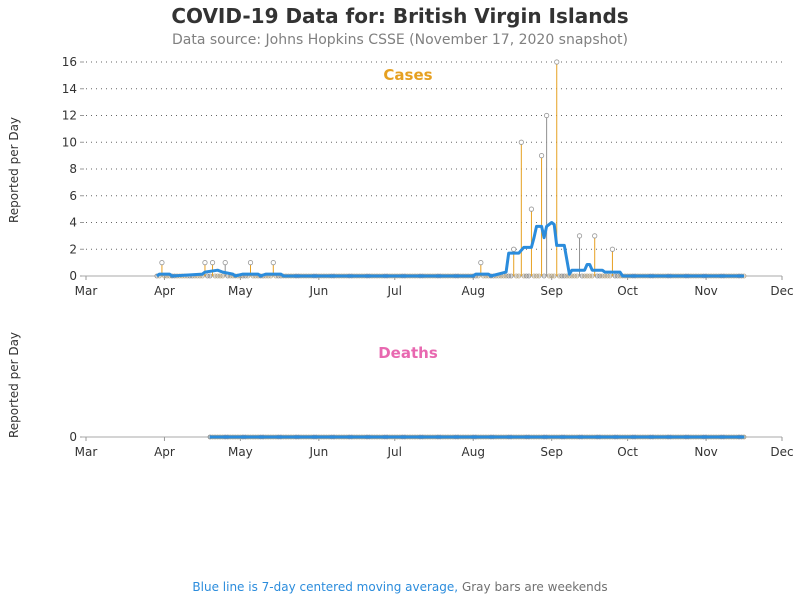  Describe the element at coordinates (69, 116) in the screenshot. I see `y-tick-label: 12` at that location.